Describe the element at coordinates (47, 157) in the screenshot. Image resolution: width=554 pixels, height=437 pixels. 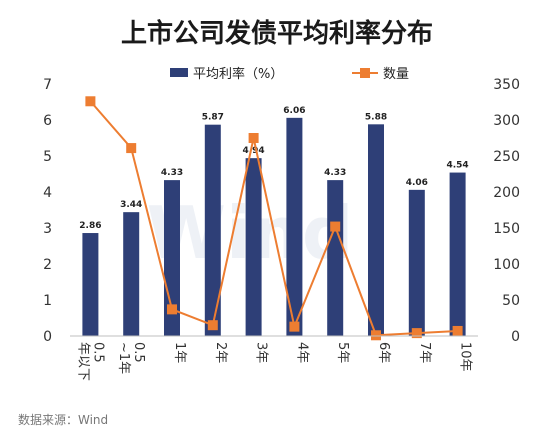
I see `y-left-tick-label: 5` at that location.